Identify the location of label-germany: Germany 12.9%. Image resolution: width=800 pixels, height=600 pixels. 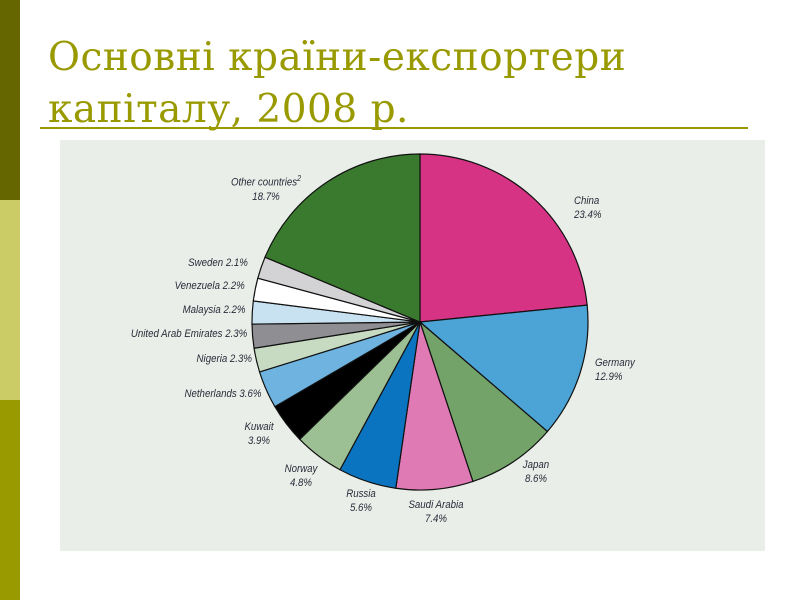
(615, 370).